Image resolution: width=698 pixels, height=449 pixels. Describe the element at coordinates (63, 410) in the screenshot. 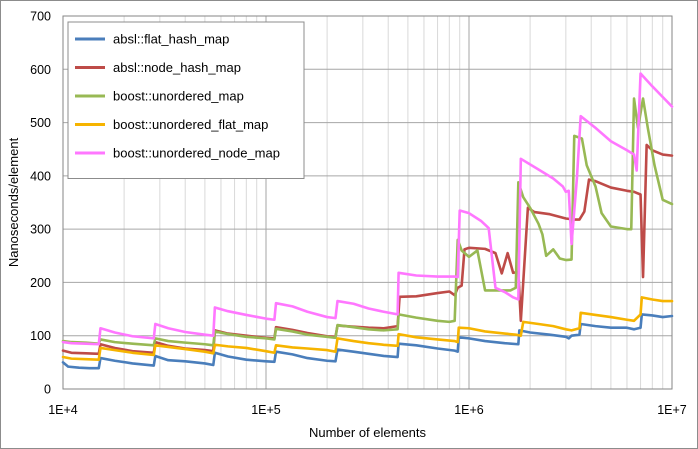

I see `x-tick-label: 1E+4` at that location.